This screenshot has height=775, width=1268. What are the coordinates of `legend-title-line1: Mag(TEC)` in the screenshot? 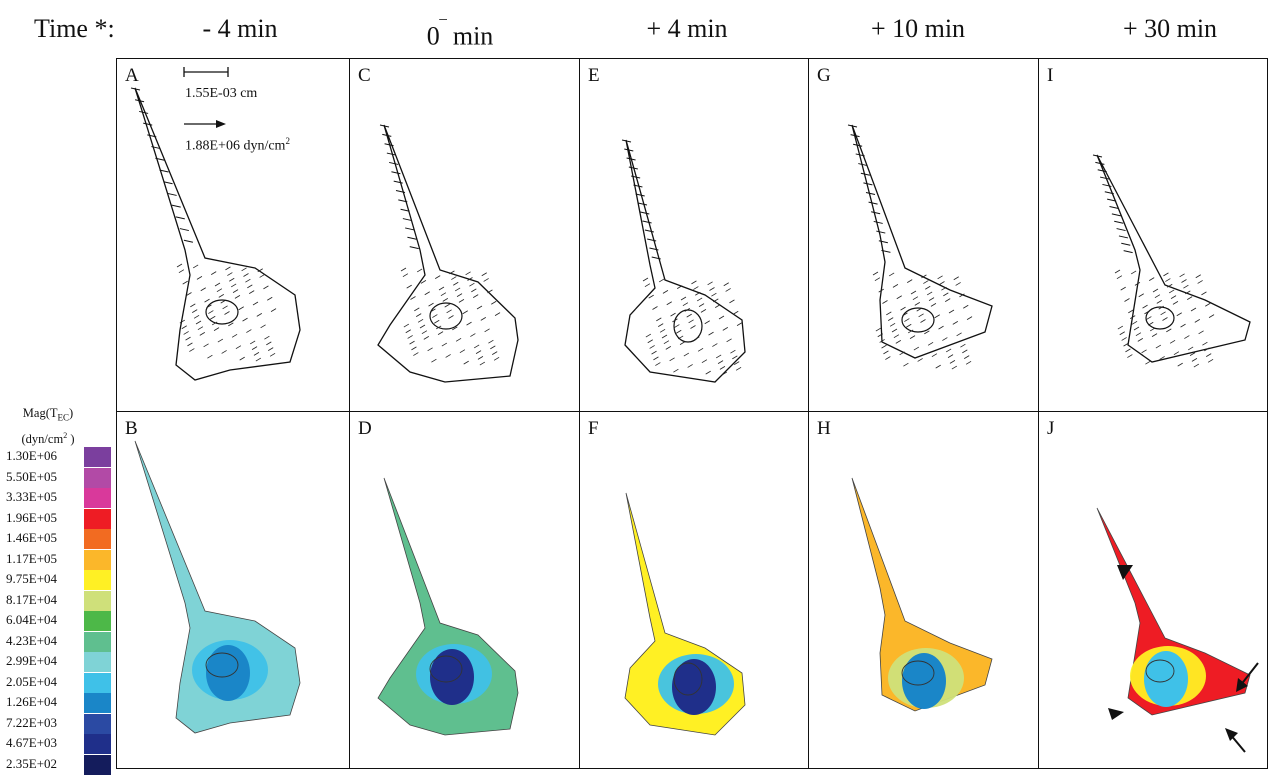 It's located at (48, 415).